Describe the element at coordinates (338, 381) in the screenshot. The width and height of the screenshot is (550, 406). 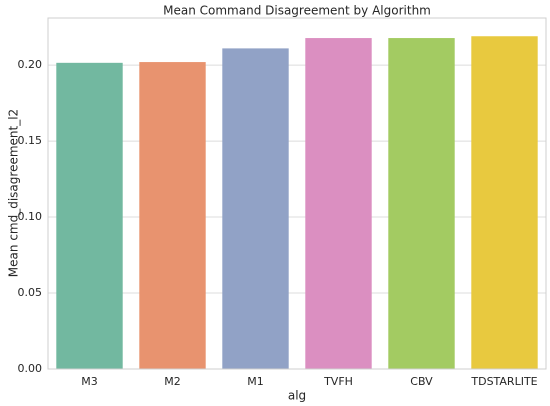
I see `x-tick-label: TVFH` at that location.